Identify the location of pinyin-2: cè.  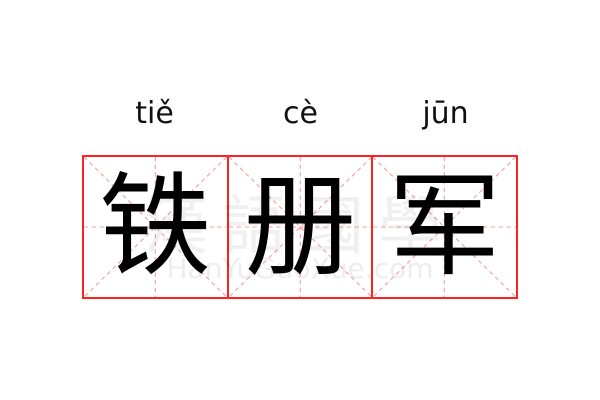
(300, 113).